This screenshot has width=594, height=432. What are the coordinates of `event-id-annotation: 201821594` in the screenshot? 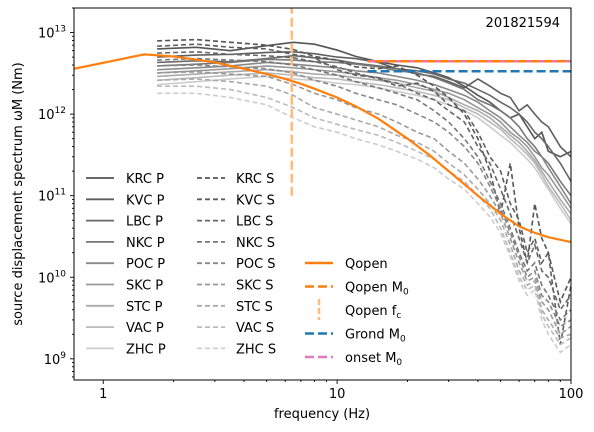 It's located at (523, 23).